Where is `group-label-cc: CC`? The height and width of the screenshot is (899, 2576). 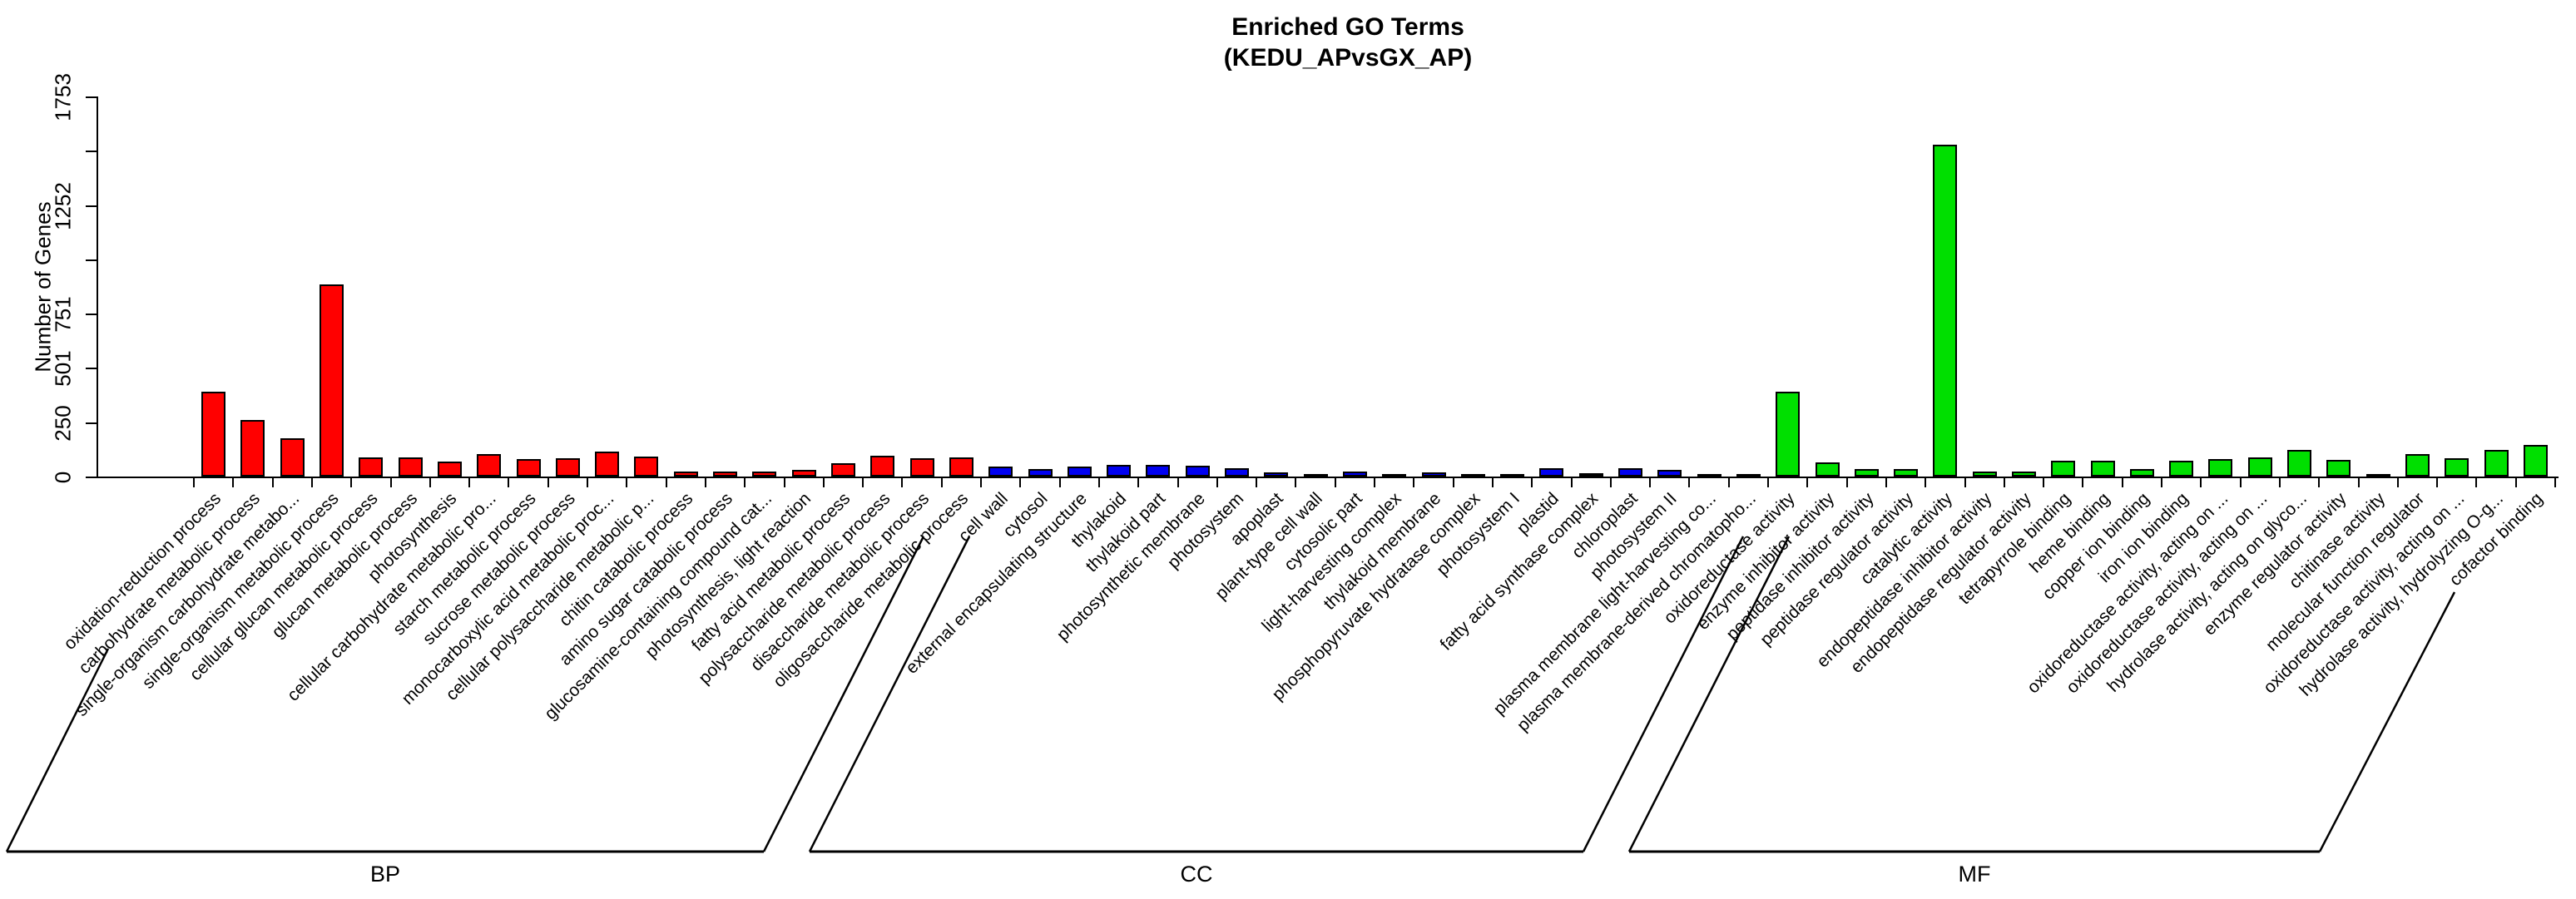
group-label-cc: CC is located at coordinates (1197, 874).